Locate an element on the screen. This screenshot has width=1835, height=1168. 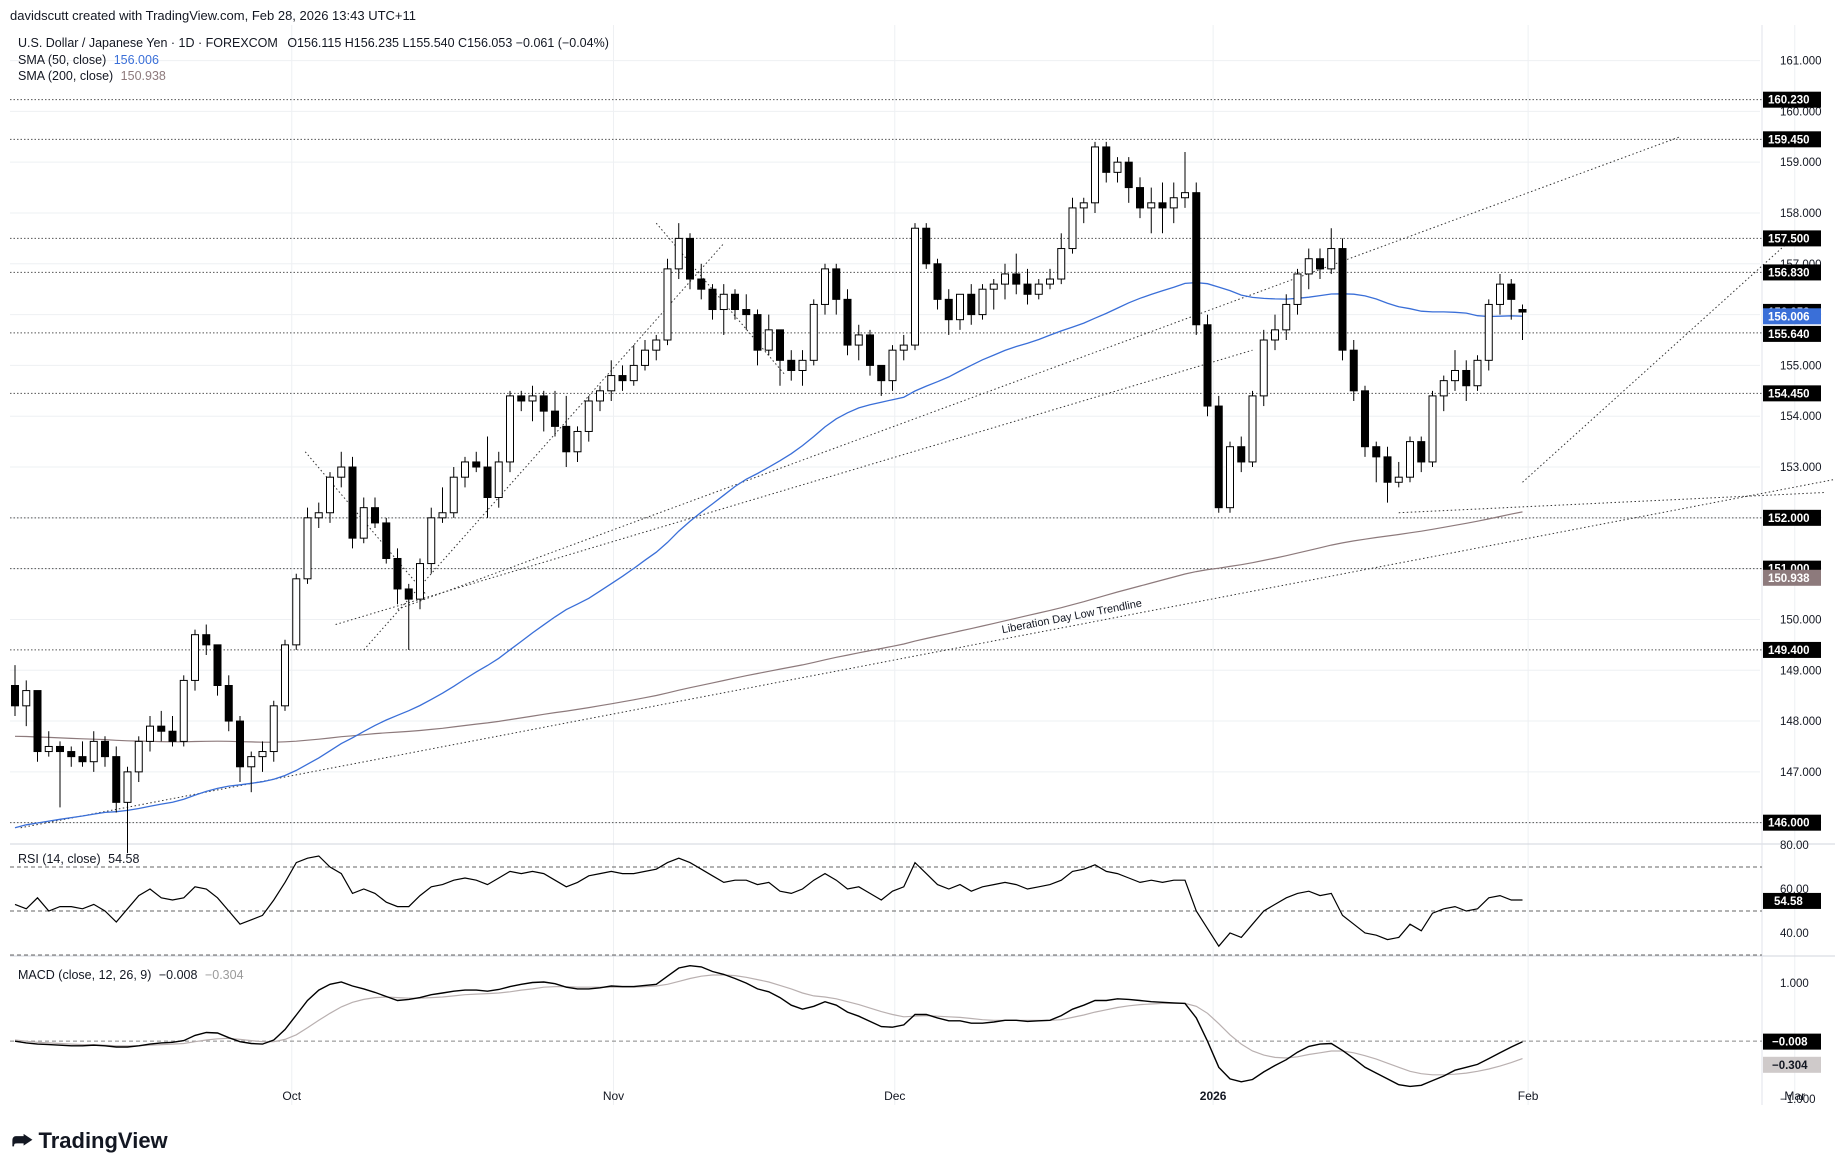
price-tag-label: 157.500 is located at coordinates (1789, 239).